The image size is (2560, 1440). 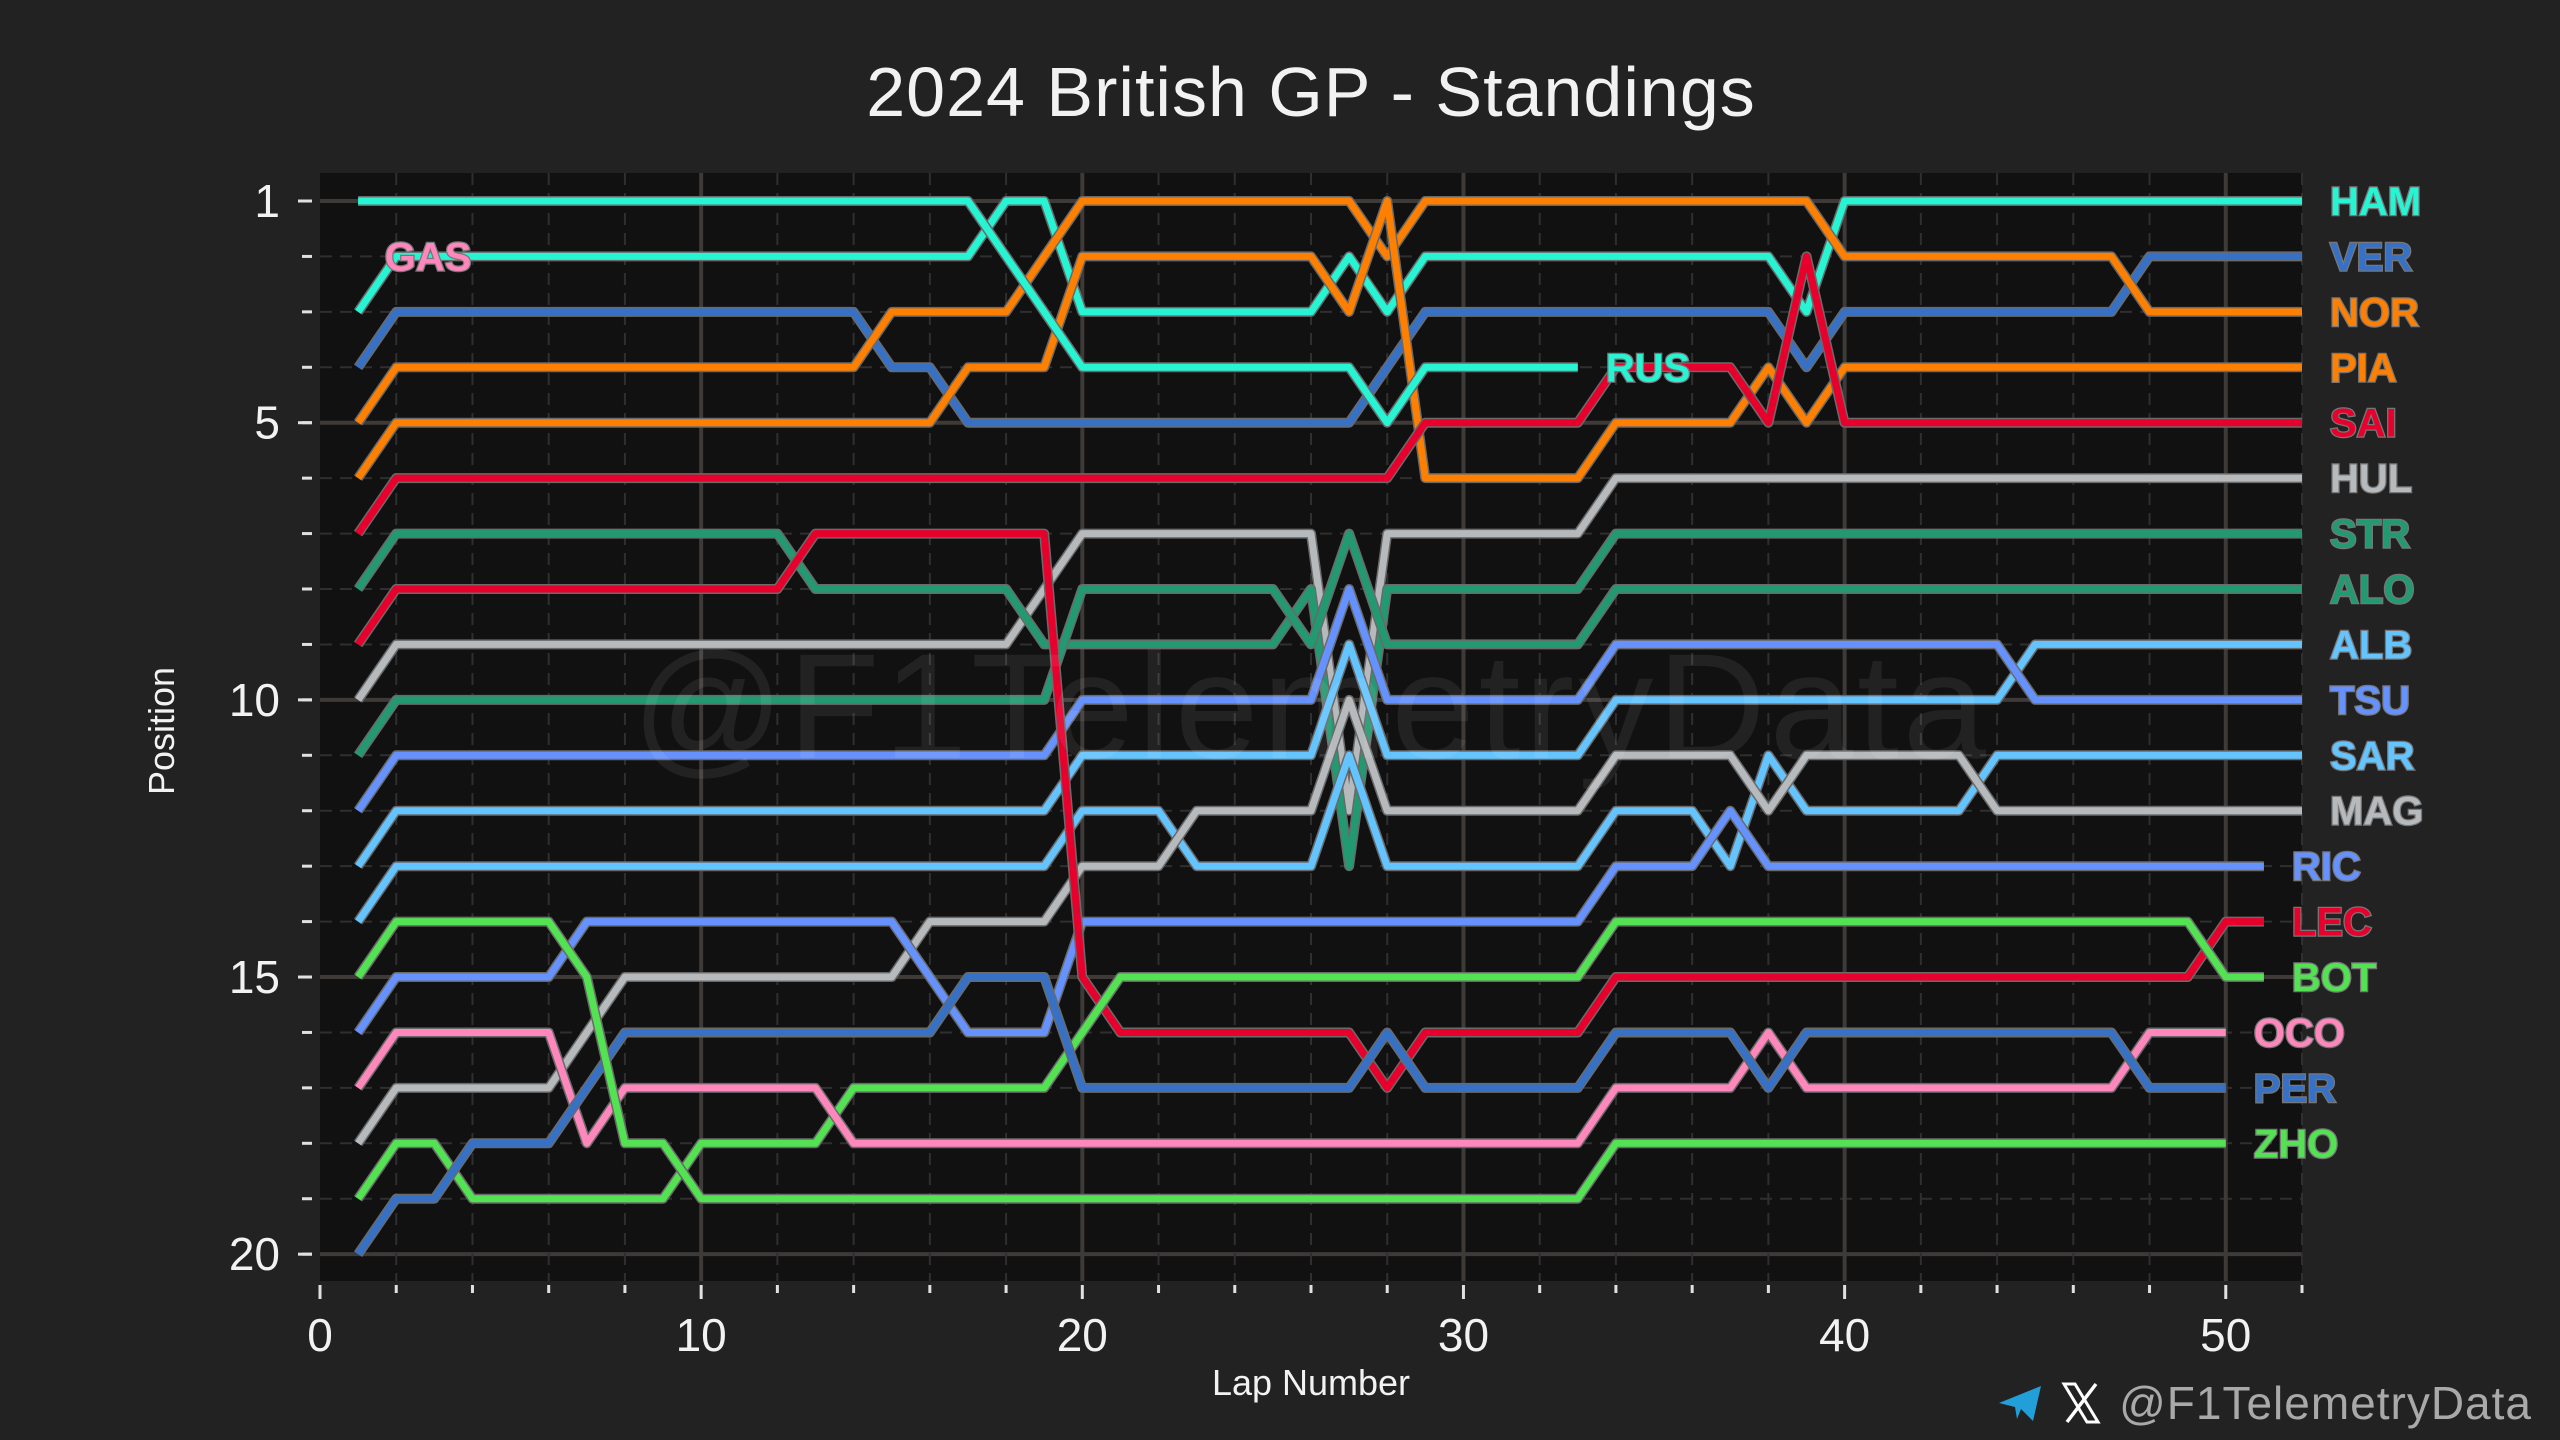 I want to click on line-alb, so click(x=1328, y=754).